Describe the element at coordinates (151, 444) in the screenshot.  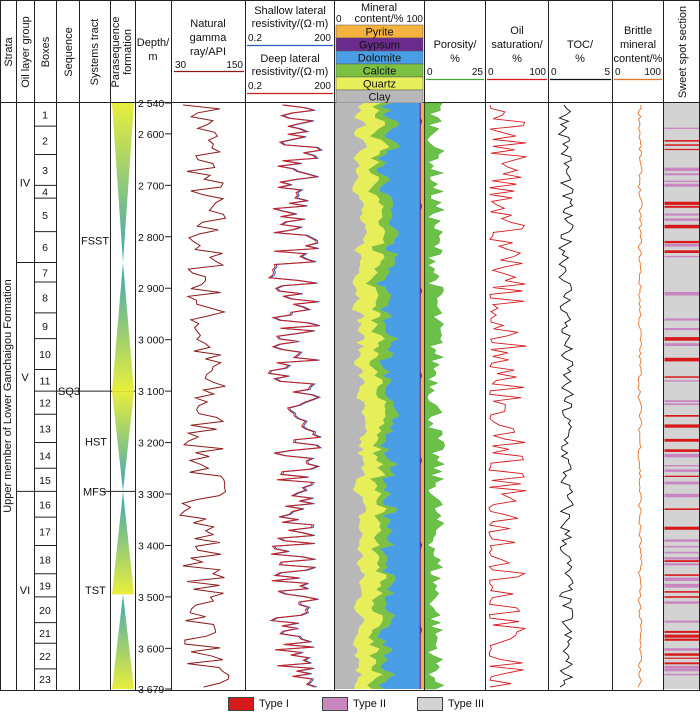
I see `depth-tick-label: 3 200` at that location.